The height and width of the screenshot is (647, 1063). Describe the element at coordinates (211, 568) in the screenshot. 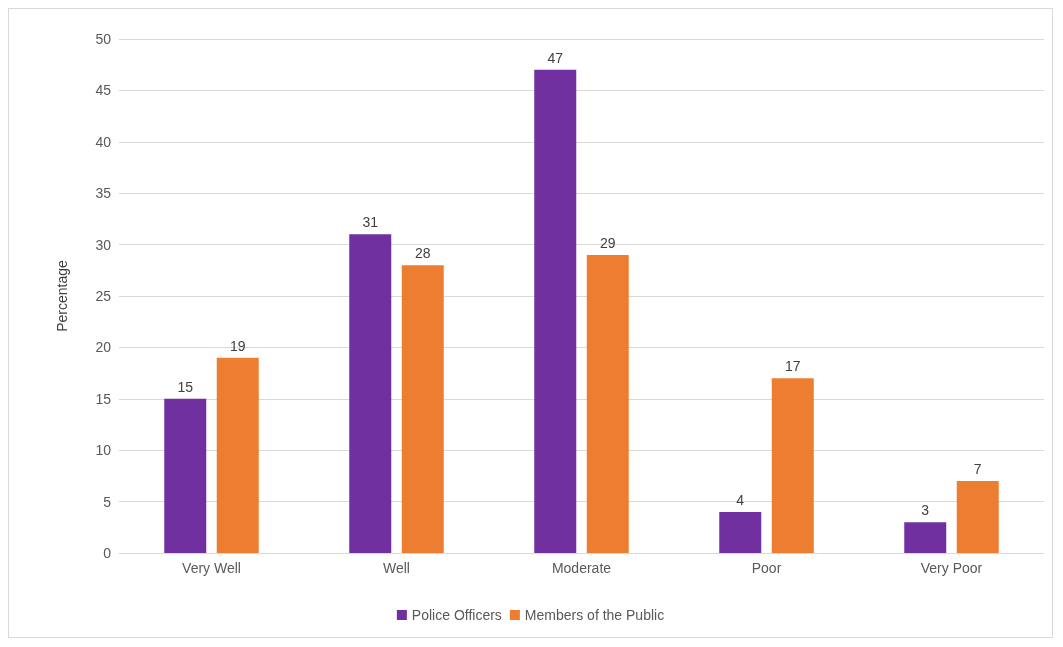

I see `x-tick-label: Very Well` at that location.